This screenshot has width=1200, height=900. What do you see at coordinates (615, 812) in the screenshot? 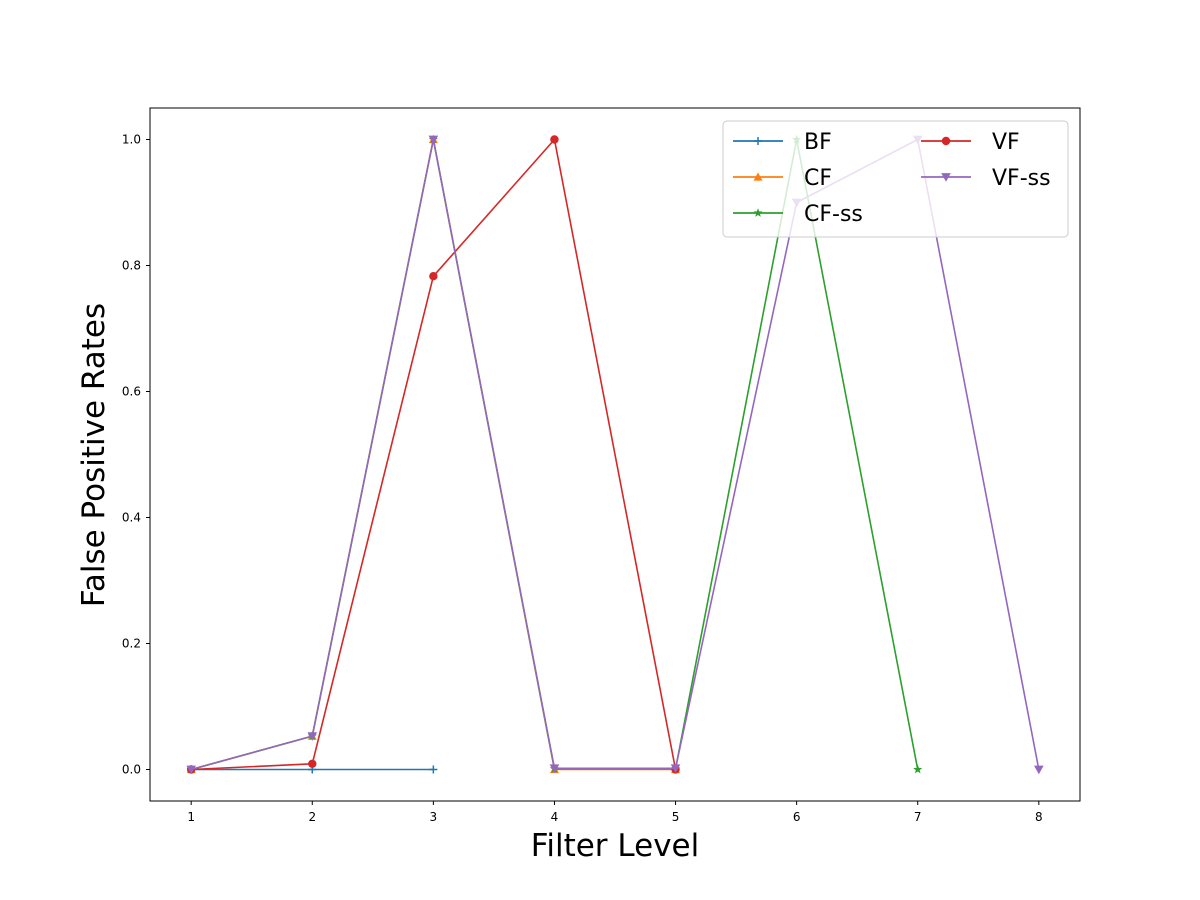
I see `x-axis: 1 2 3 4 5 6 7 8` at bounding box center [615, 812].